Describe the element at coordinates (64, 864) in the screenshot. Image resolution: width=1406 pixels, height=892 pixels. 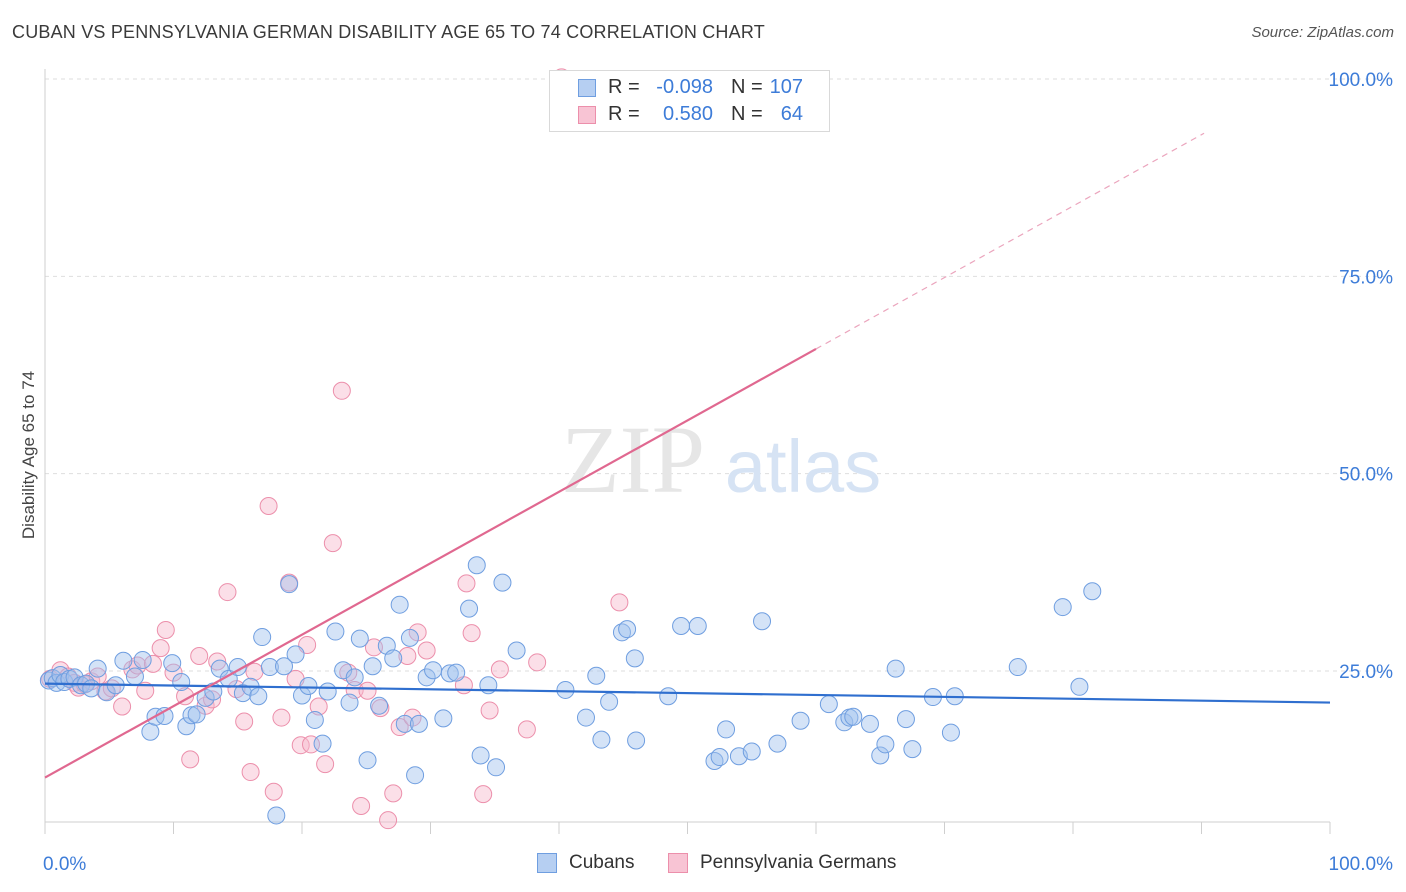
I see `x-tick-label: 0.0%` at that location.